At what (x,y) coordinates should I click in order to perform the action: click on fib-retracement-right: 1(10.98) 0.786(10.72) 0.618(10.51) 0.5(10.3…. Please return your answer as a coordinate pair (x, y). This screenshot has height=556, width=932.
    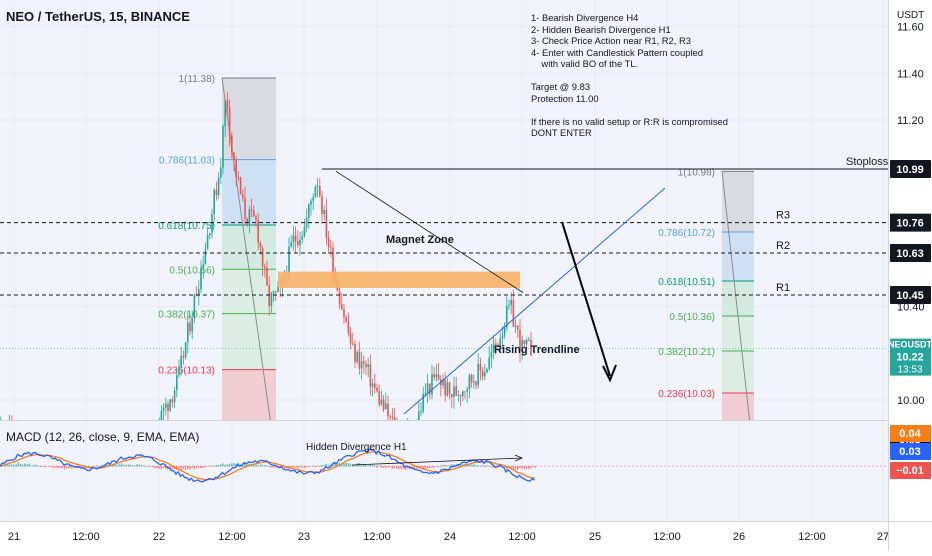
    Looking at the image, I should click on (706, 293).